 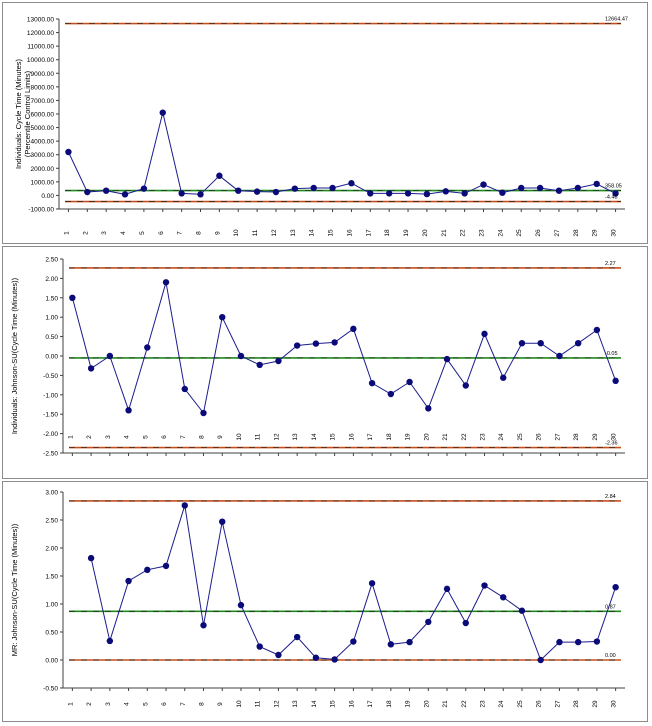 What do you see at coordinates (255, 232) in the screenshot?
I see `x-tick-label: 11` at bounding box center [255, 232].